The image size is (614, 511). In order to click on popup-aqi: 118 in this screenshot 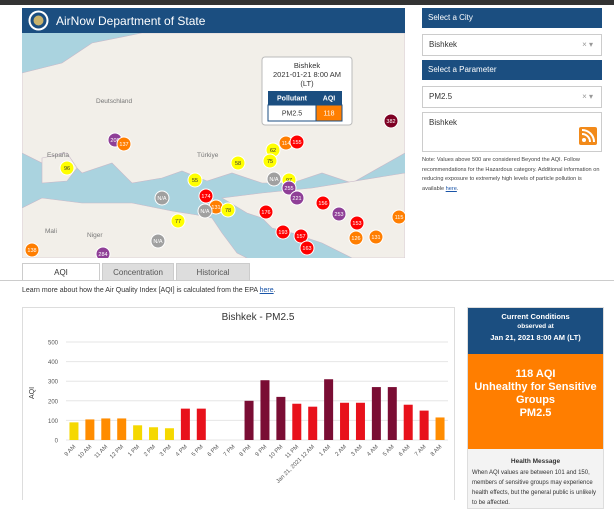, I will do `click(328, 114)`.